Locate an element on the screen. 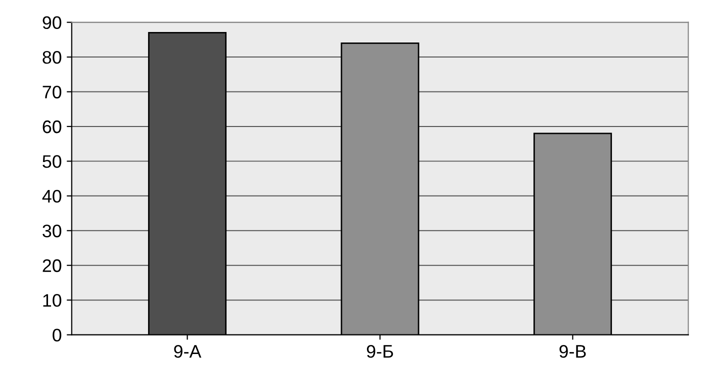 This screenshot has height=372, width=717. y-tick-label: 50 is located at coordinates (52, 161).